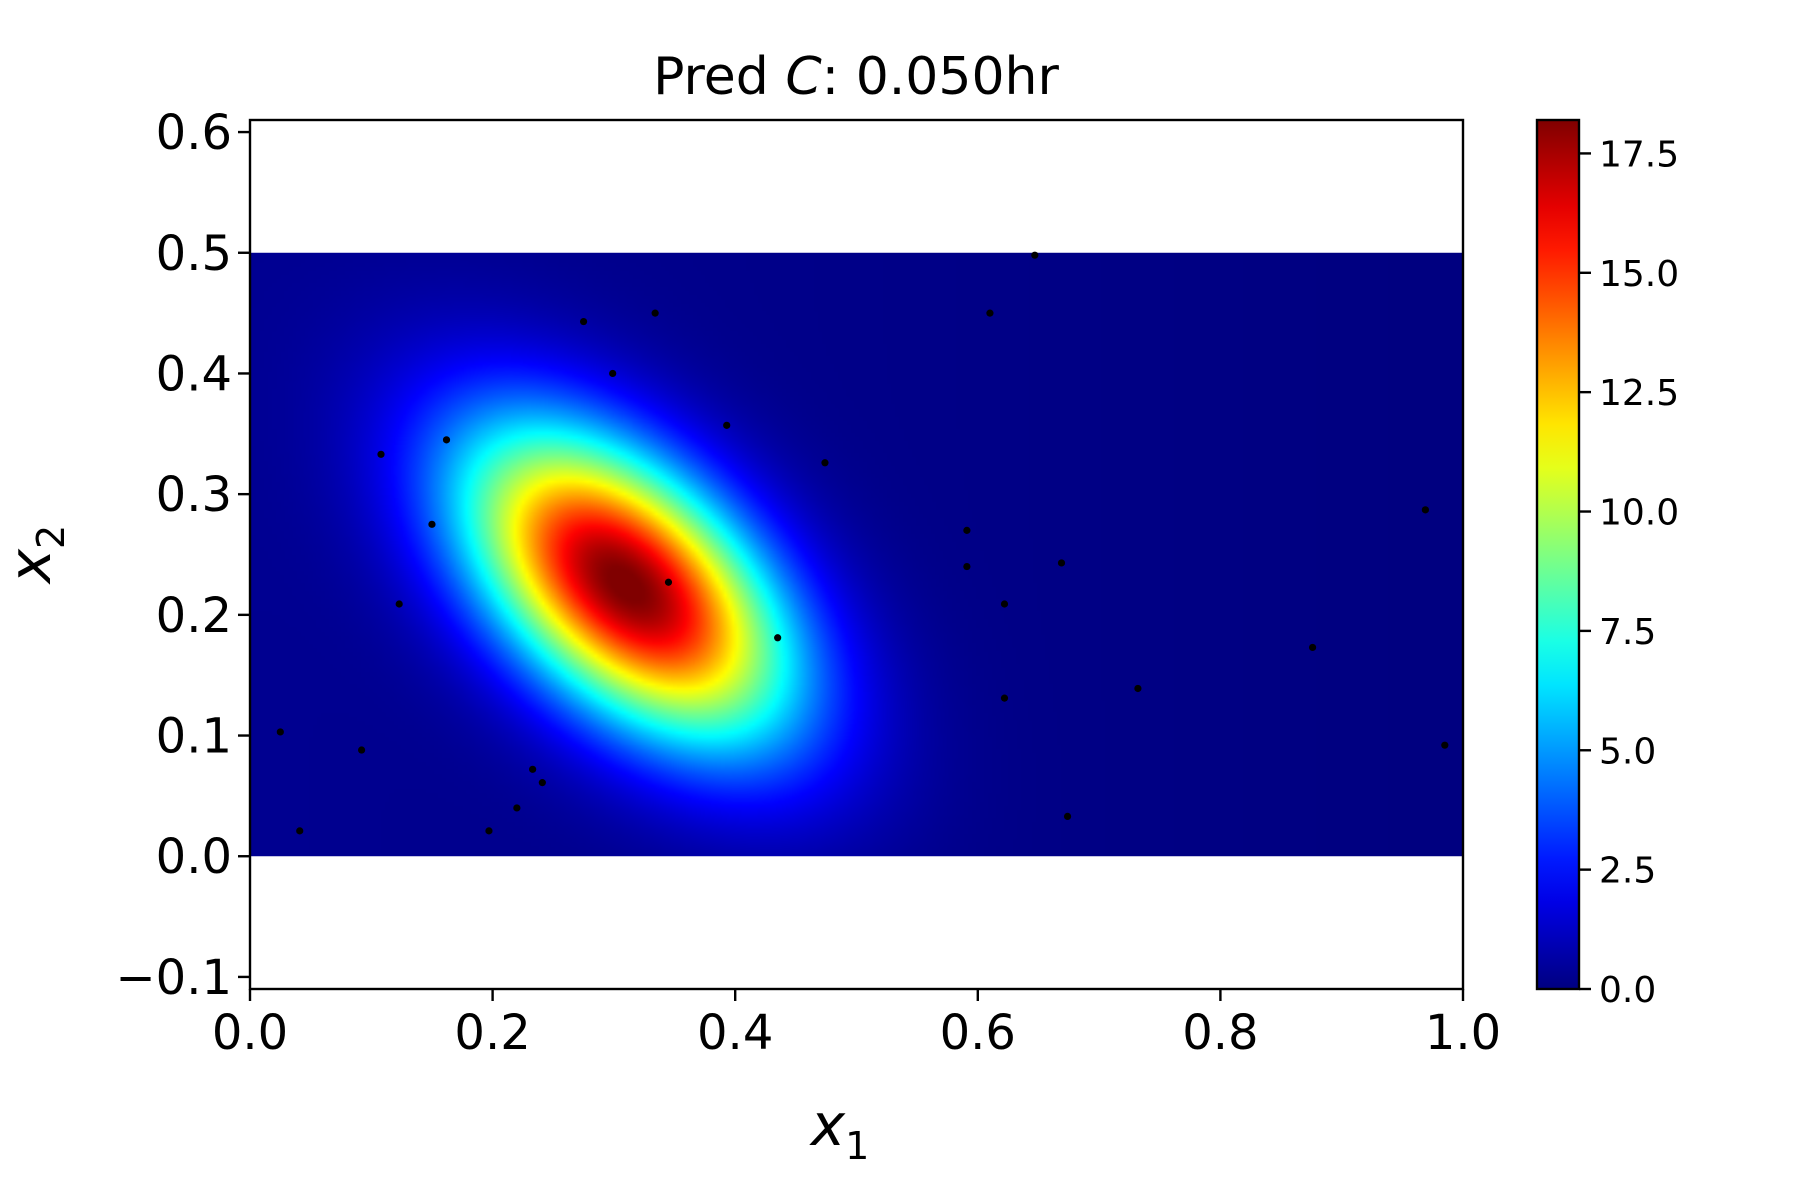  Describe the element at coordinates (1639, 393) in the screenshot. I see `colorbar-tick-label-5: 12.5` at that location.